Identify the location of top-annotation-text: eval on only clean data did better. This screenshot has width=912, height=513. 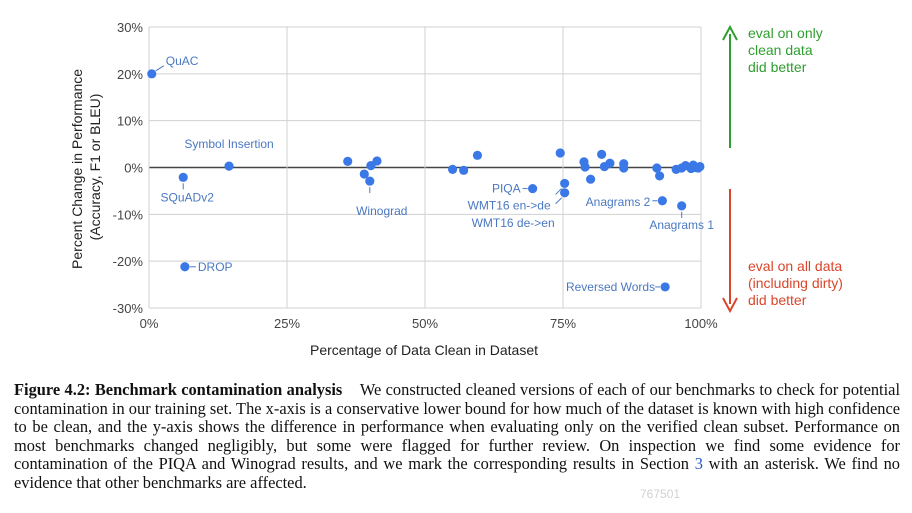
(787, 50).